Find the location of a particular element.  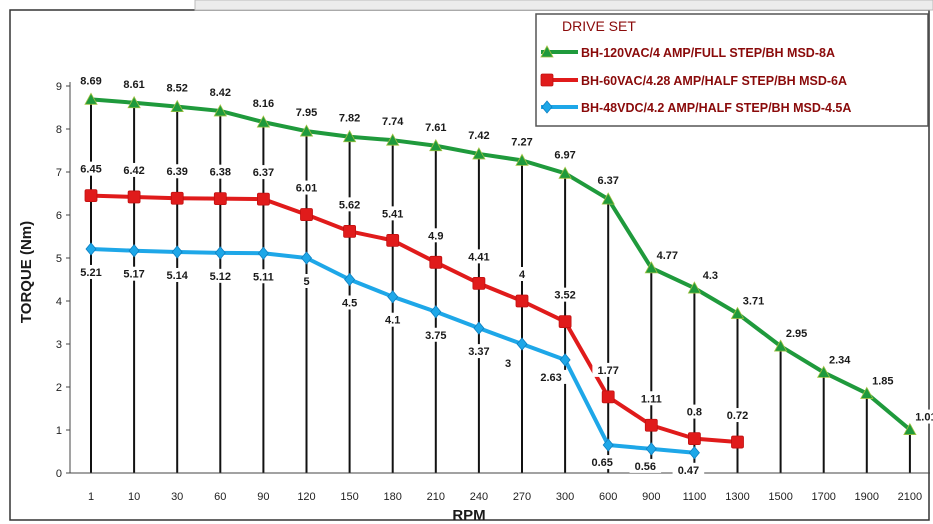

green-series-legend-label: BH-120VAC/4 AMP/FULL STEP/BH MSD-8A is located at coordinates (708, 53).